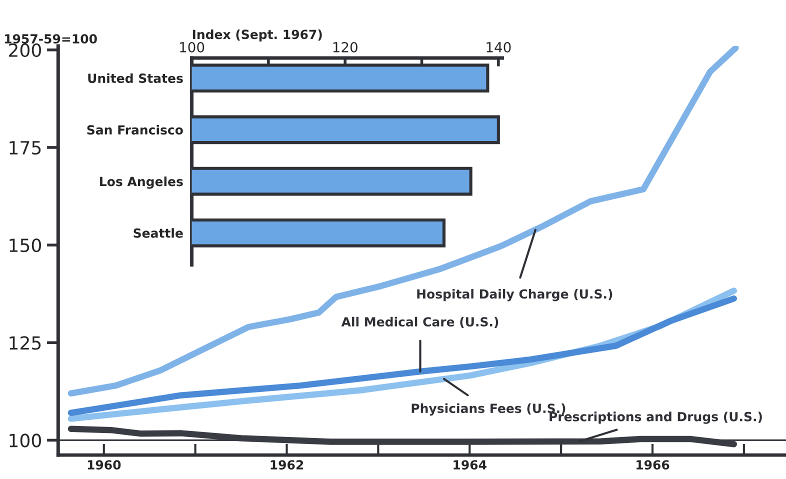 This screenshot has width=786, height=479. Describe the element at coordinates (257, 35) in the screenshot. I see `x-axis-title: Index (Sept. 1967)` at that location.